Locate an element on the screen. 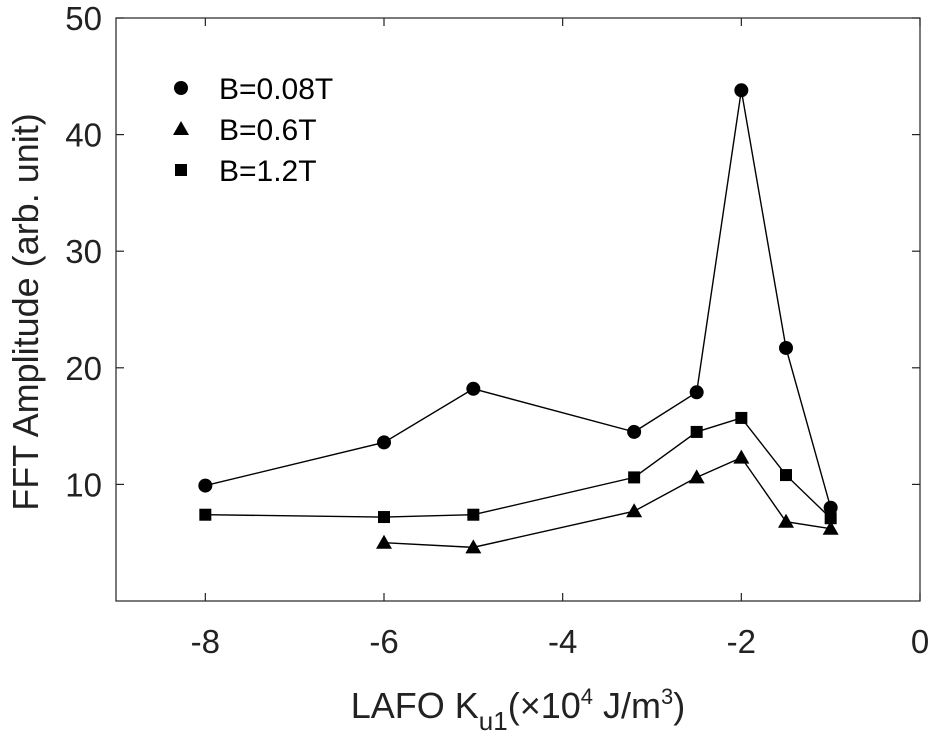  y-tick-label: 30 is located at coordinates (83, 251).